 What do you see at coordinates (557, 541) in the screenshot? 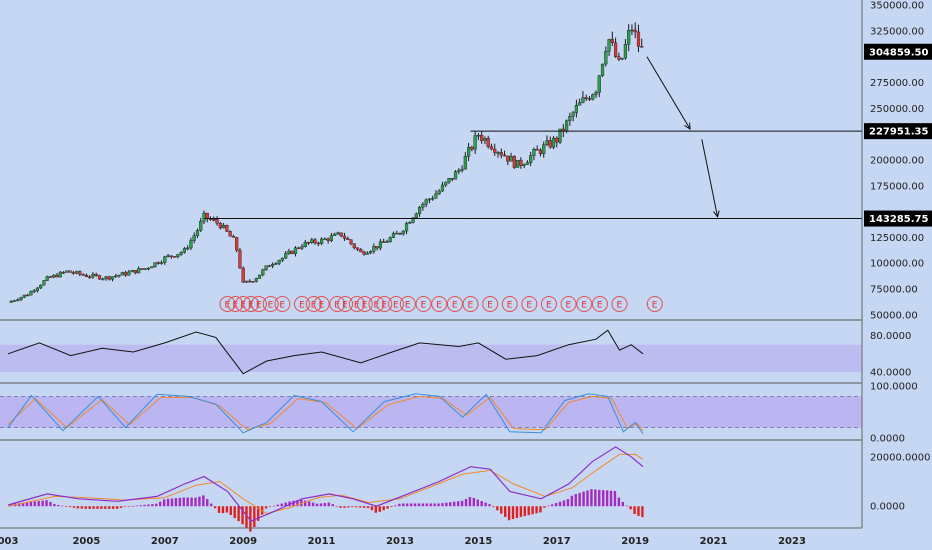
I see `time-tick-label: 2017` at bounding box center [557, 541].